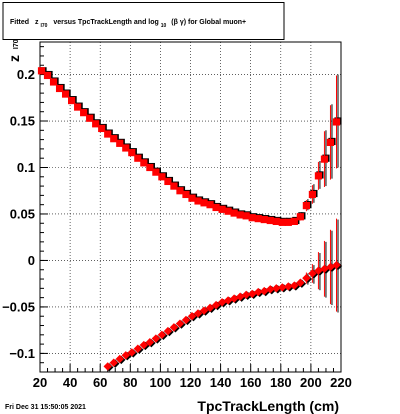 This screenshot has width=400, height=414. What do you see at coordinates (164, 26) in the screenshot?
I see `title-log-subscript: 10` at bounding box center [164, 26].